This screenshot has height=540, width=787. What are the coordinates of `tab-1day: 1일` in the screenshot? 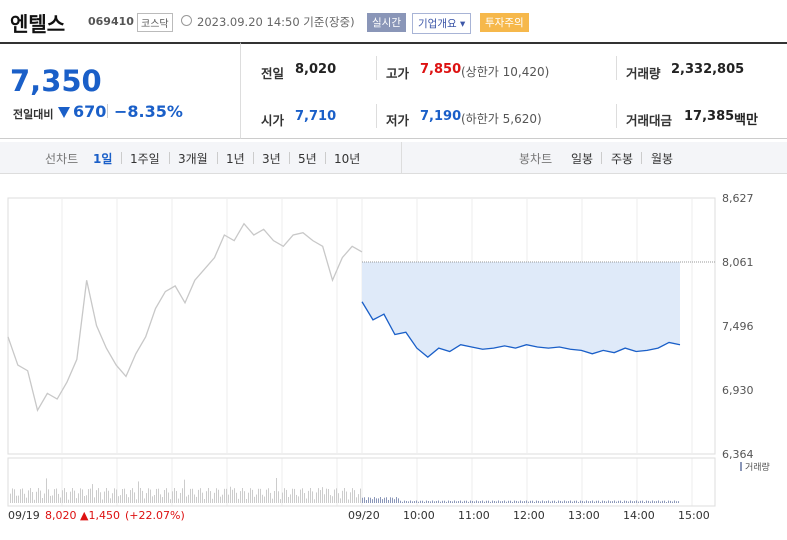 It's located at (103, 159).